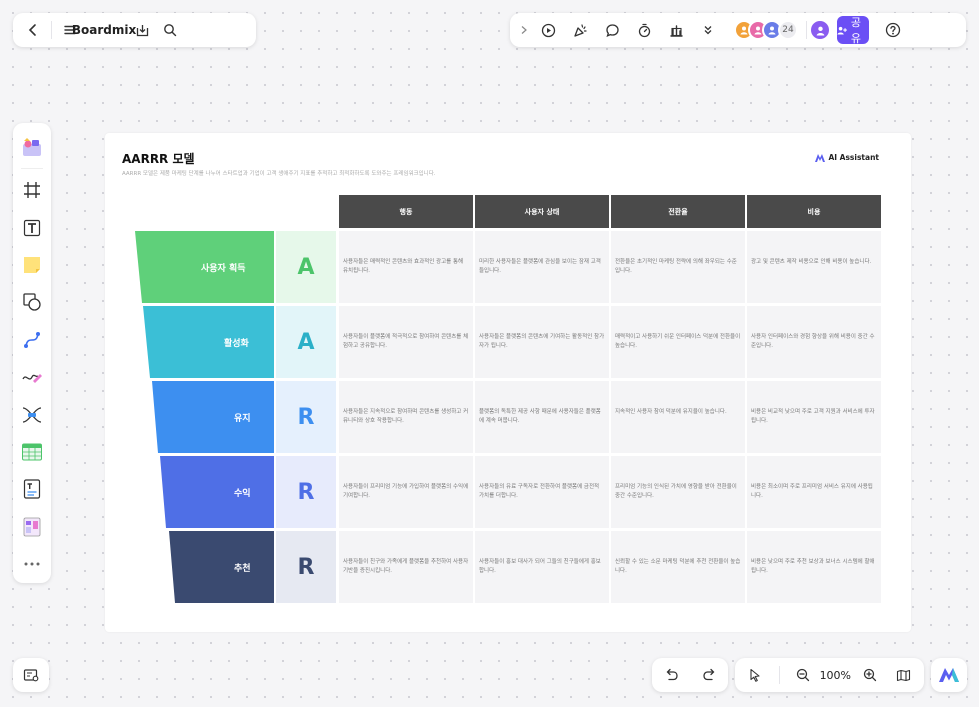 Image resolution: width=979 pixels, height=707 pixels. Describe the element at coordinates (221, 567) in the screenshot. I see `funnel-segment-referral` at that location.